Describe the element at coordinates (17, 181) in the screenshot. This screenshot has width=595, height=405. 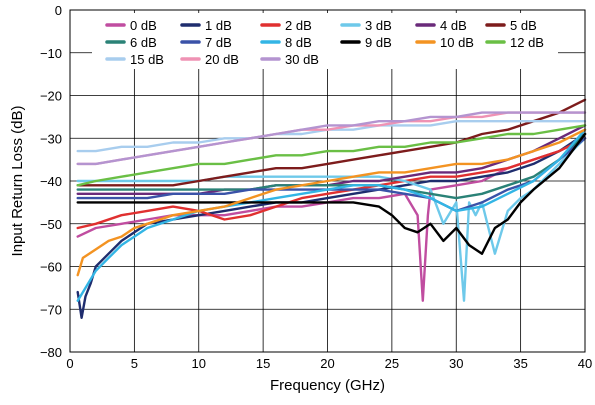
I see `y-axis-label: Input Return Loss (dB)` at that location.